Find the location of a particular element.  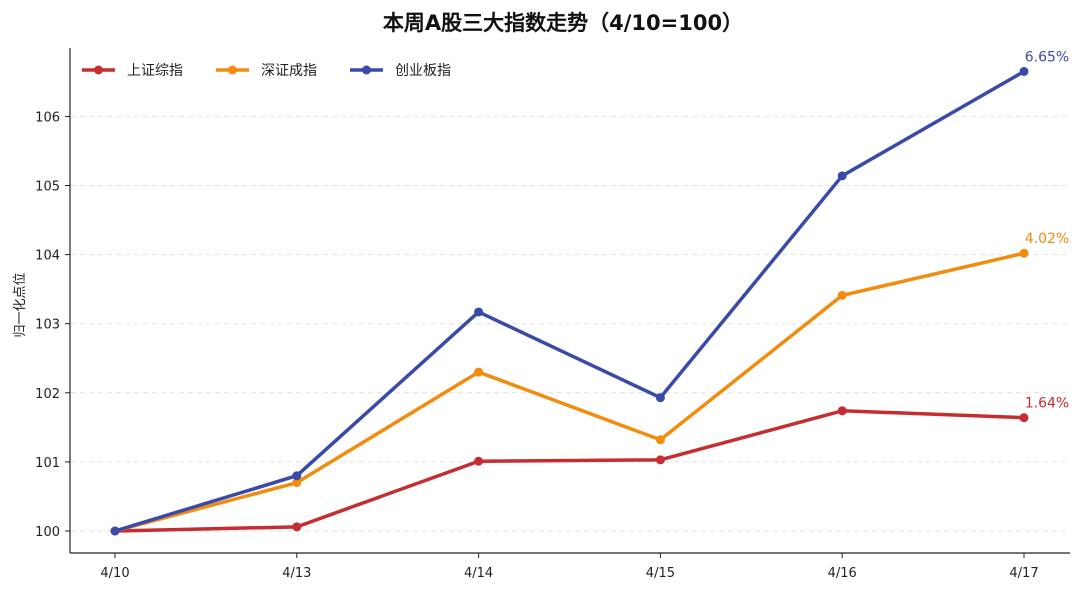

y-tick-label: 104 is located at coordinates (47, 256).